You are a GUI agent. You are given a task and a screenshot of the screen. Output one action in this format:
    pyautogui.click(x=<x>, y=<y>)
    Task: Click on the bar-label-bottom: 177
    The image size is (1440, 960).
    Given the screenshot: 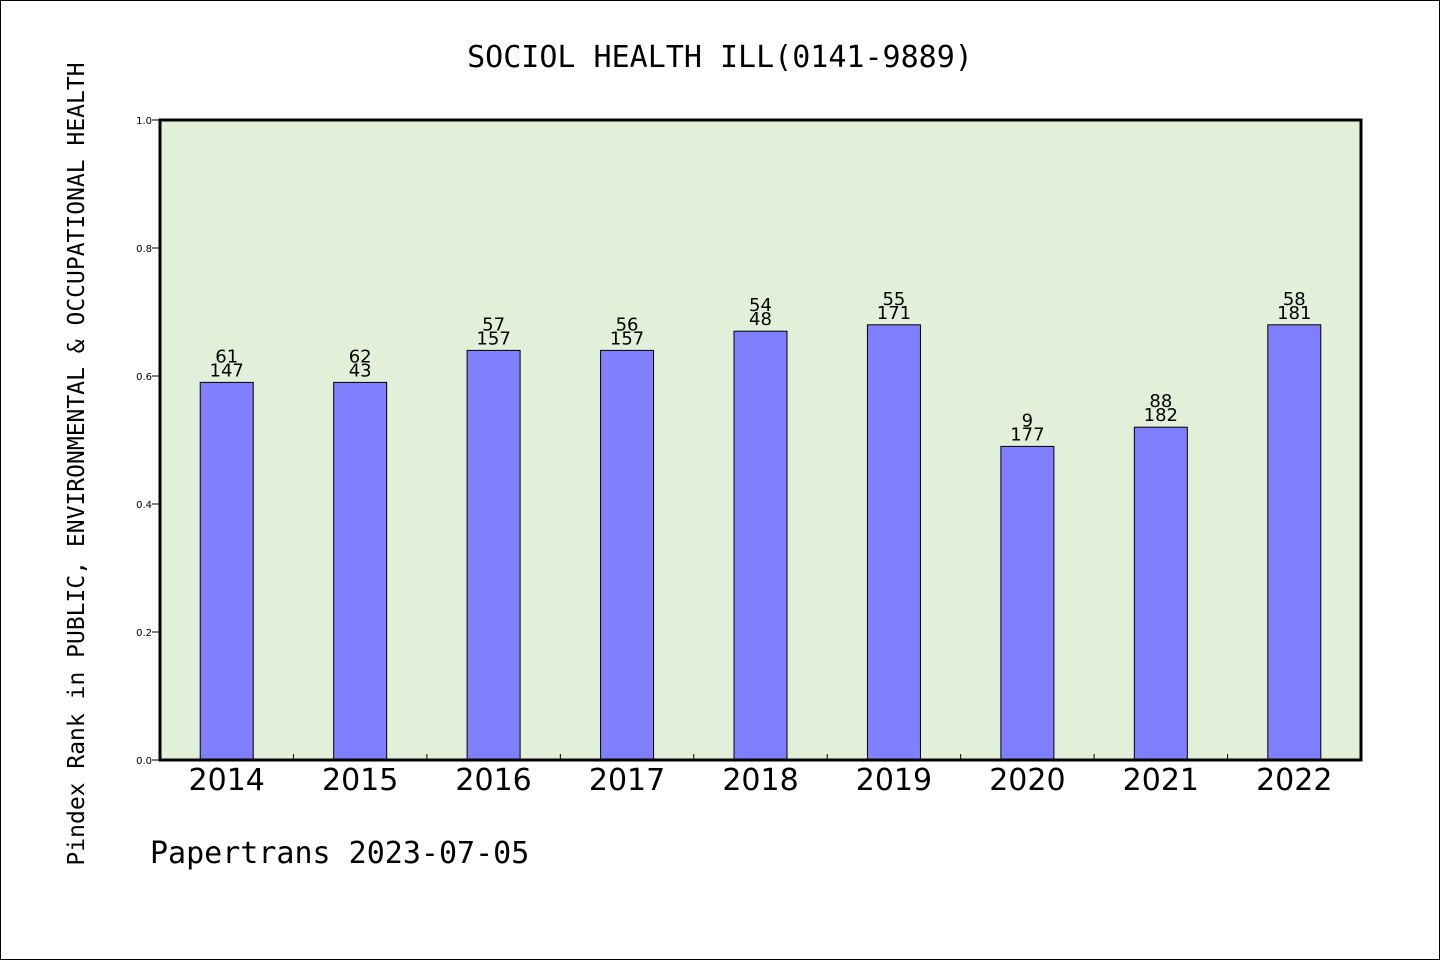 What is the action you would take?
    pyautogui.click(x=1027, y=434)
    